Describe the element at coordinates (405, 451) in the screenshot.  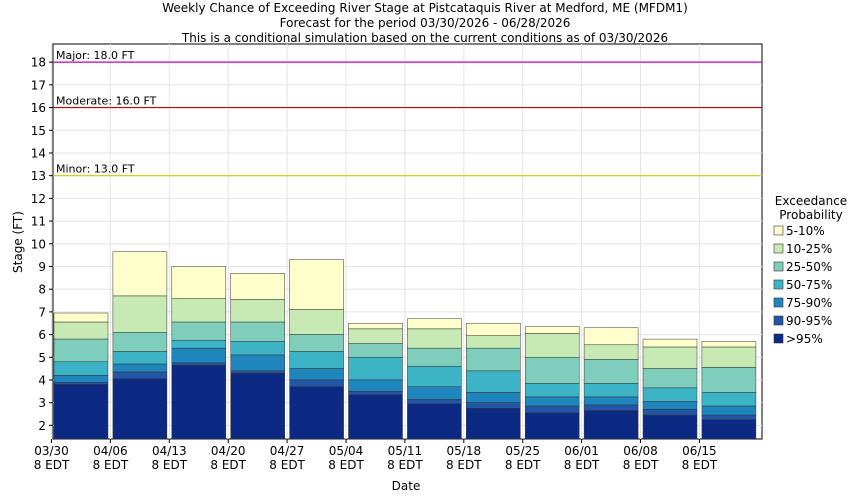
I see `x-tick-label: 05/11` at that location.